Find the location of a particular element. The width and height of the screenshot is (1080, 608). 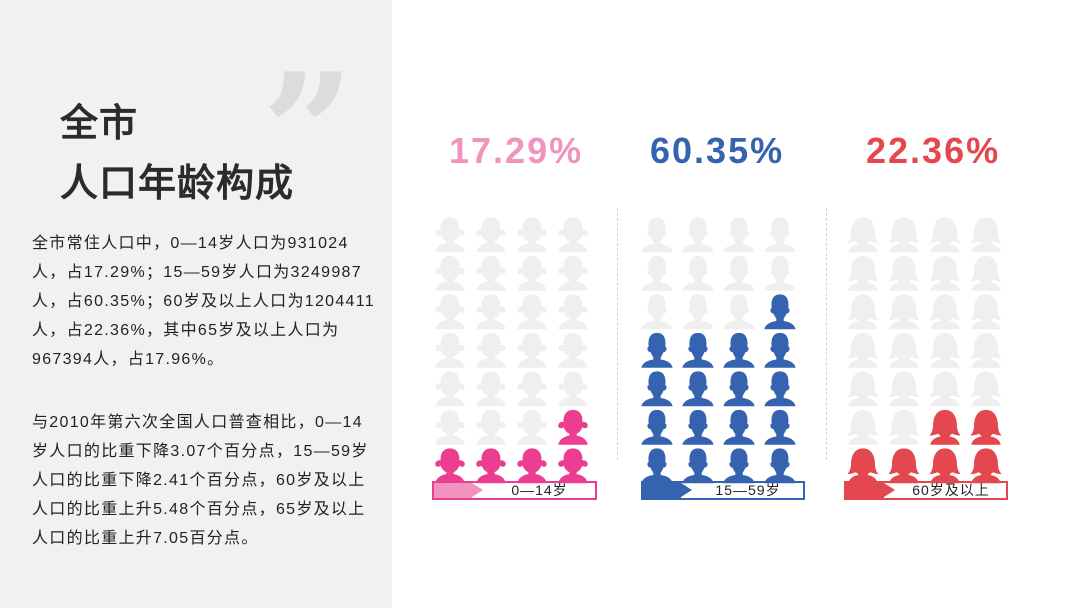

legend-senior: 60岁及以上 is located at coordinates (926, 490).